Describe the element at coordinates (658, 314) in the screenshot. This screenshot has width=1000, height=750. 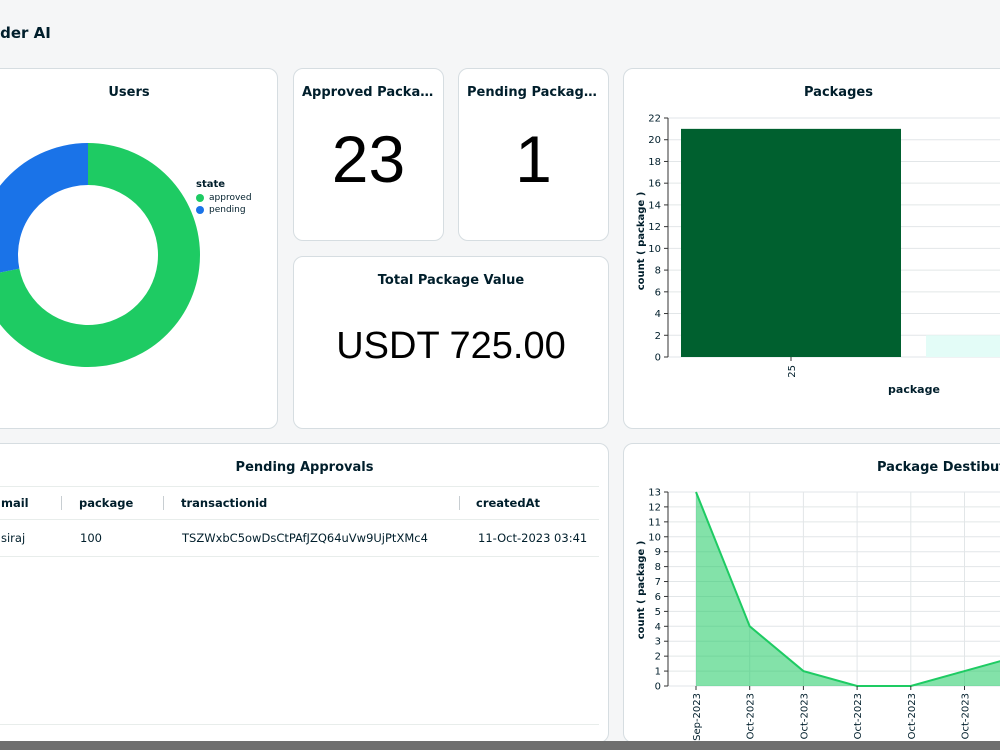
I see `packages-y-tick-label: 4` at that location.